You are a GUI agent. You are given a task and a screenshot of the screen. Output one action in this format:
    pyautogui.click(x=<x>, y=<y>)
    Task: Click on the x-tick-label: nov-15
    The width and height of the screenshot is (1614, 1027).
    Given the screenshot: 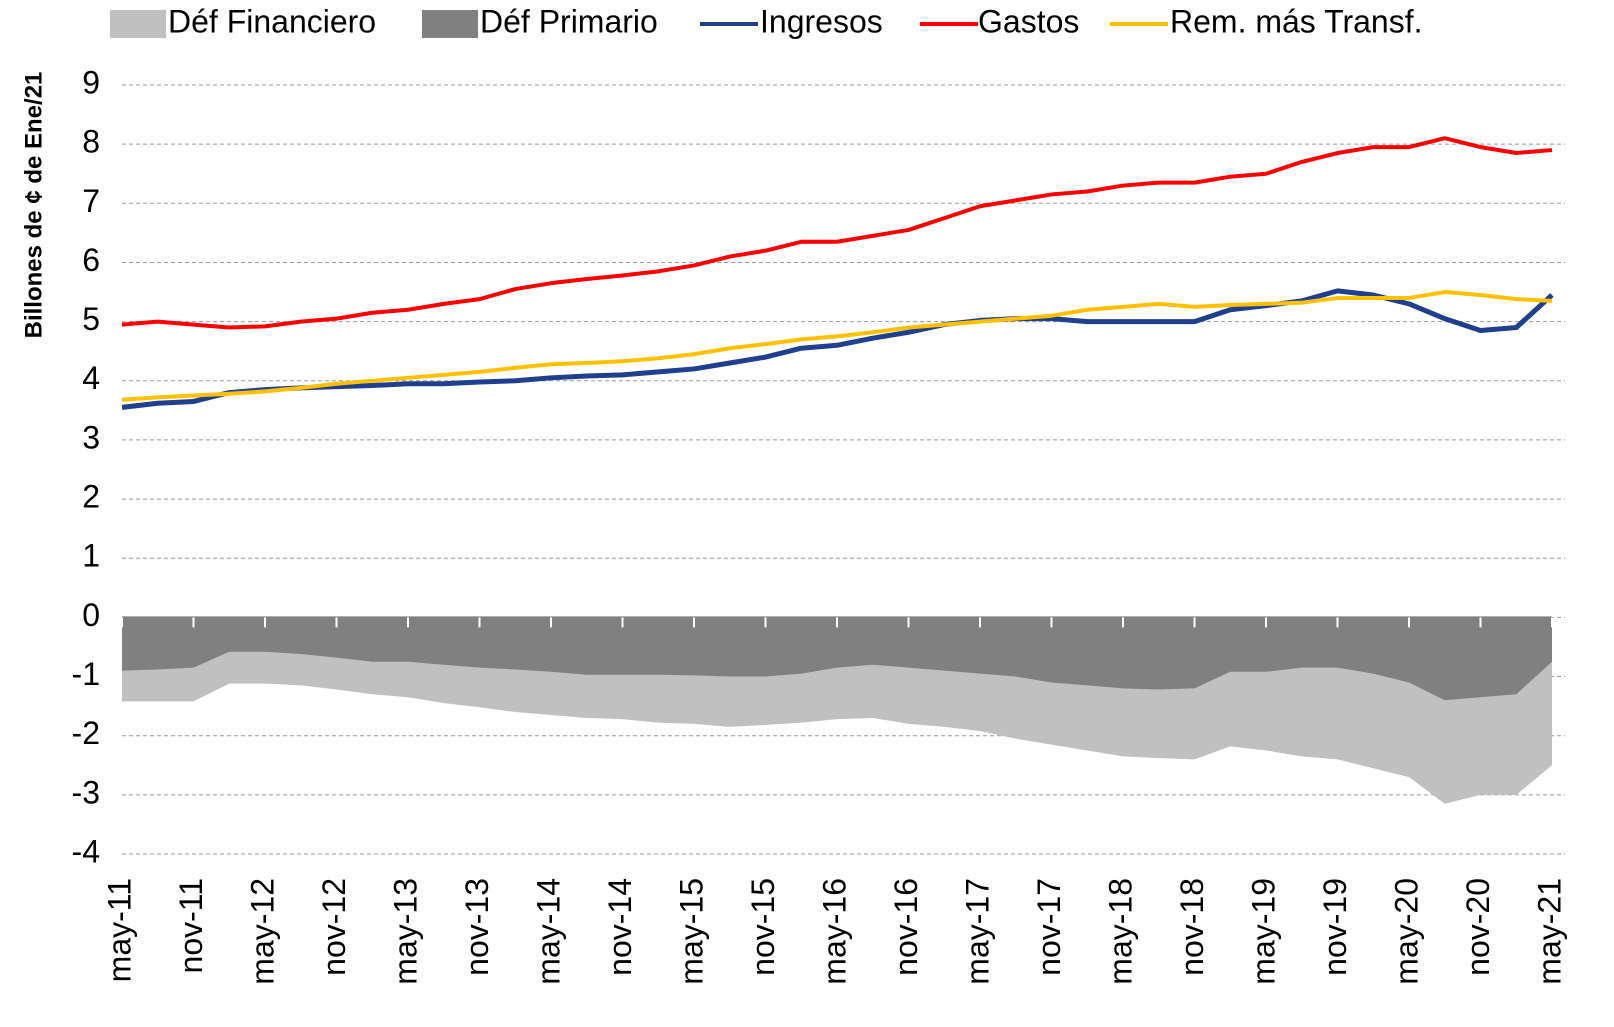 What is the action you would take?
    pyautogui.click(x=763, y=927)
    